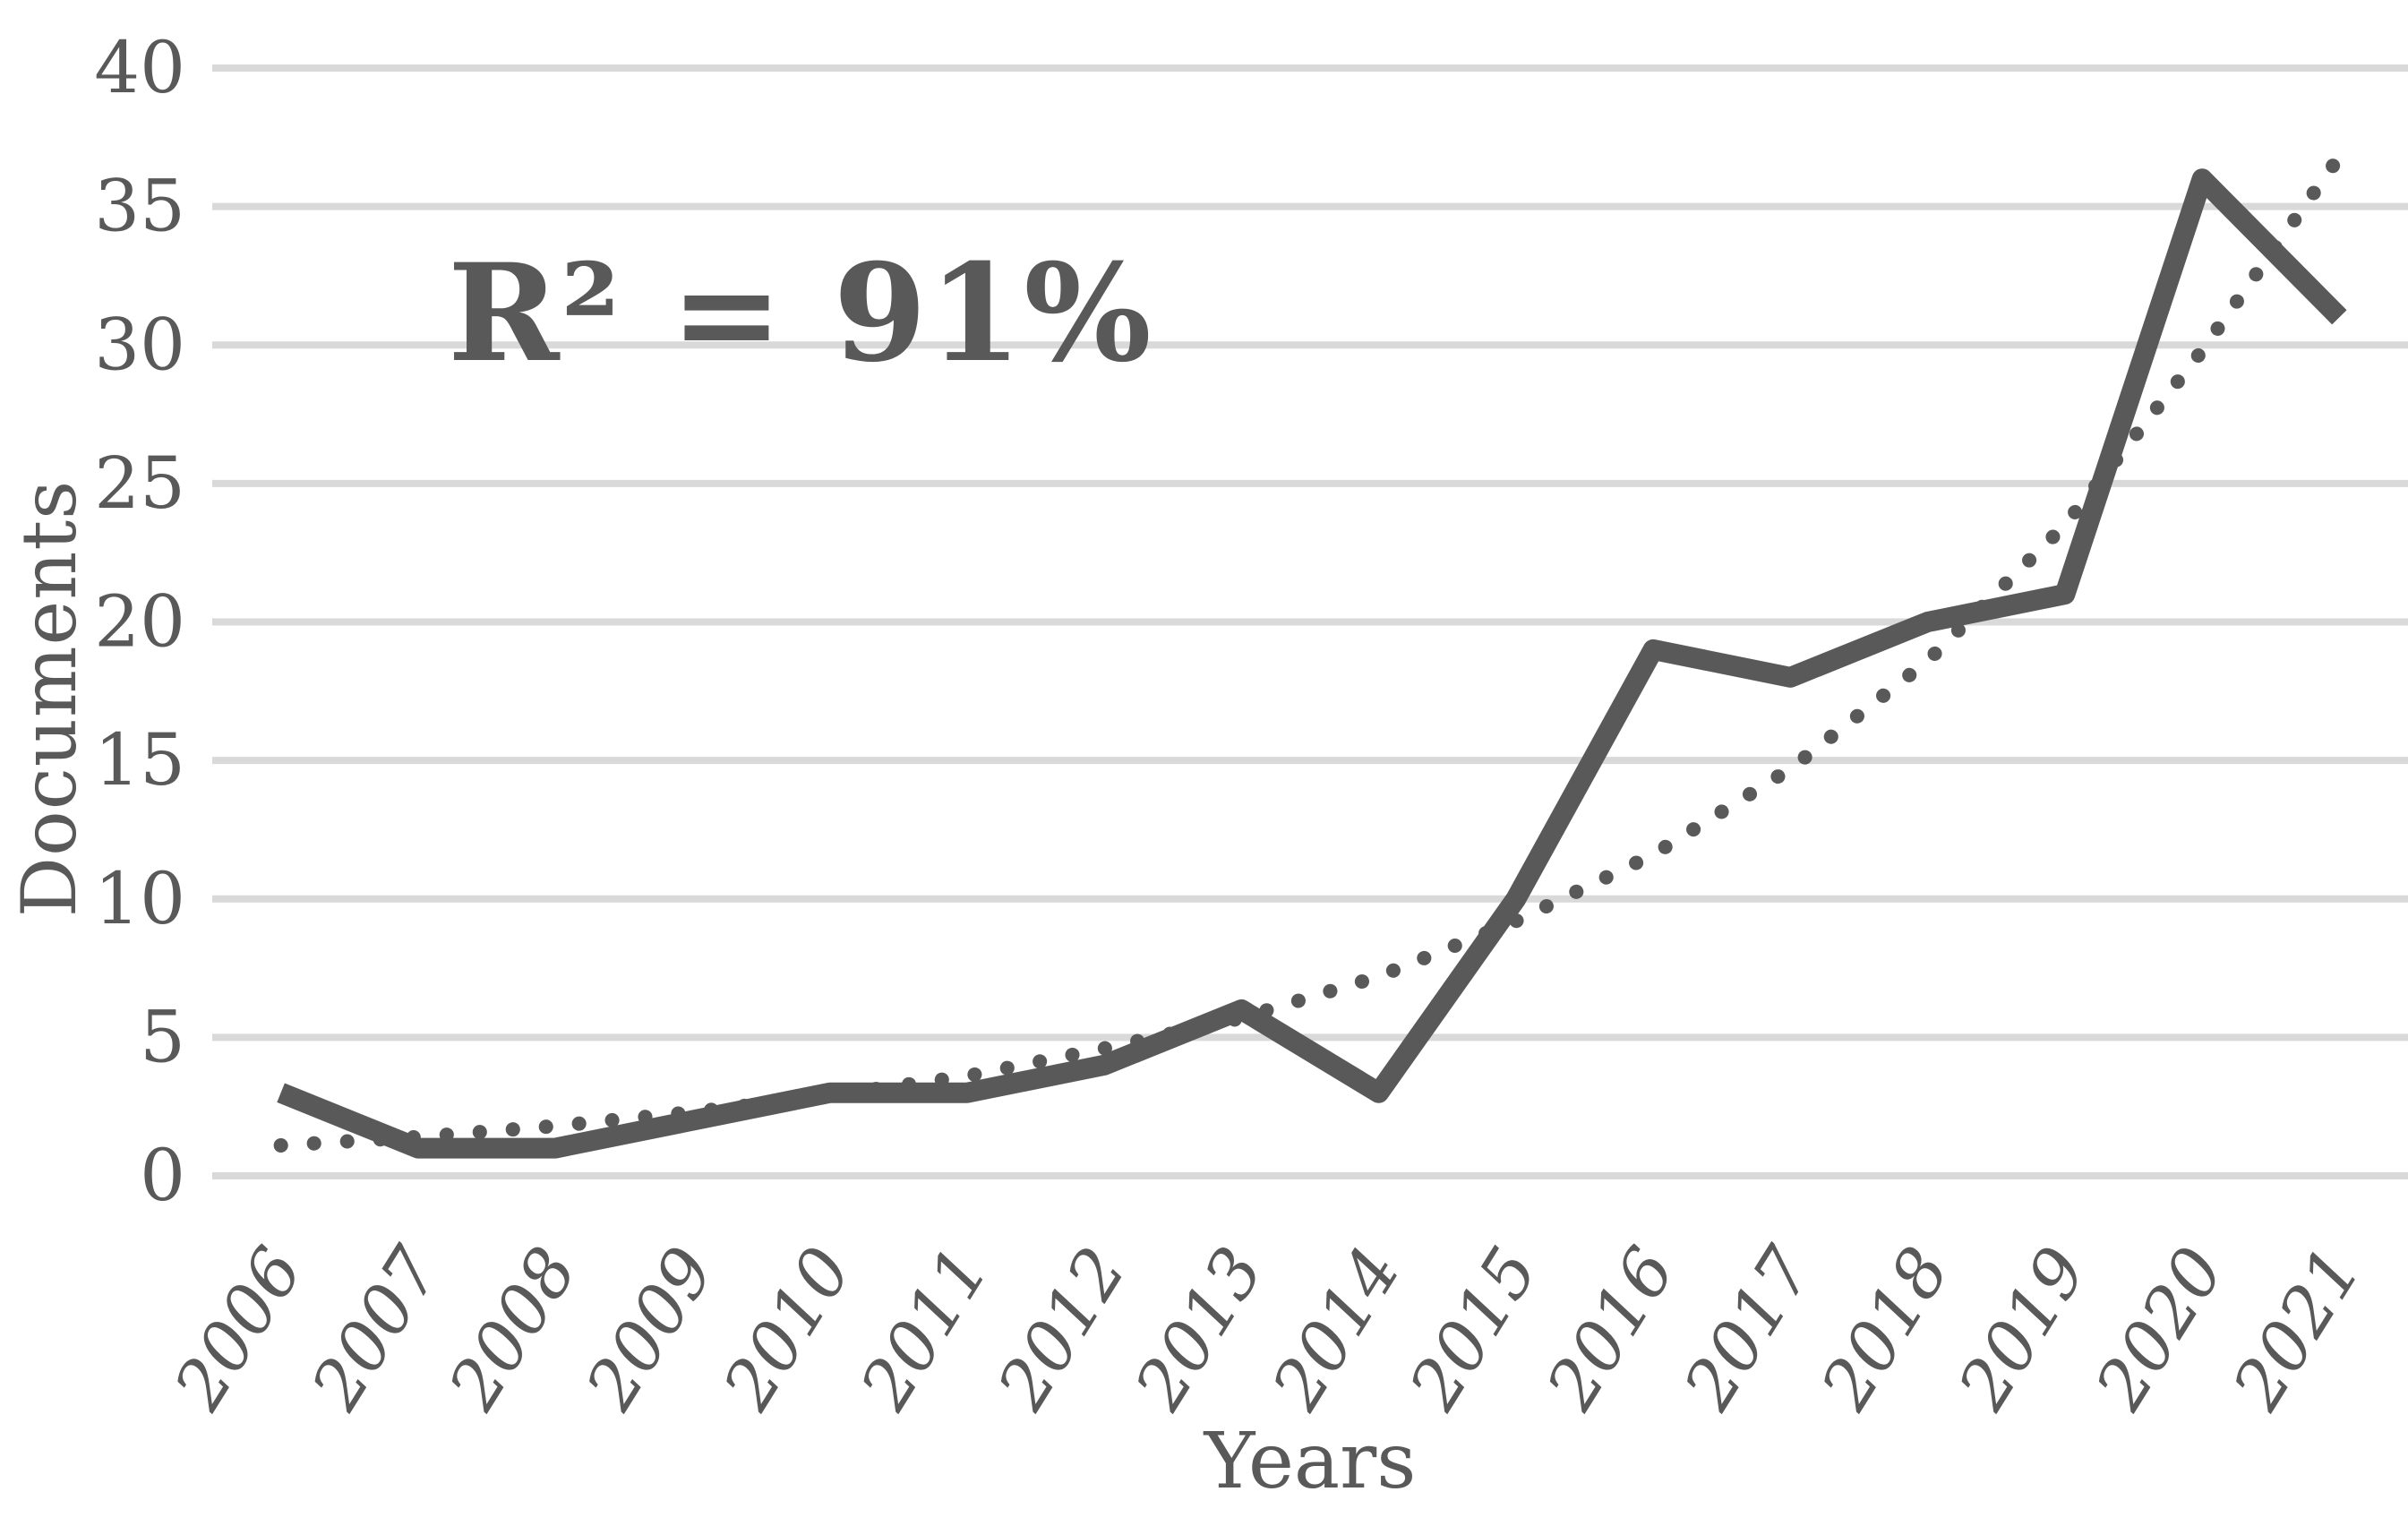 The height and width of the screenshot is (1526, 2408). Describe the element at coordinates (2159, 1328) in the screenshot. I see `x-tick-label: 2020` at that location.